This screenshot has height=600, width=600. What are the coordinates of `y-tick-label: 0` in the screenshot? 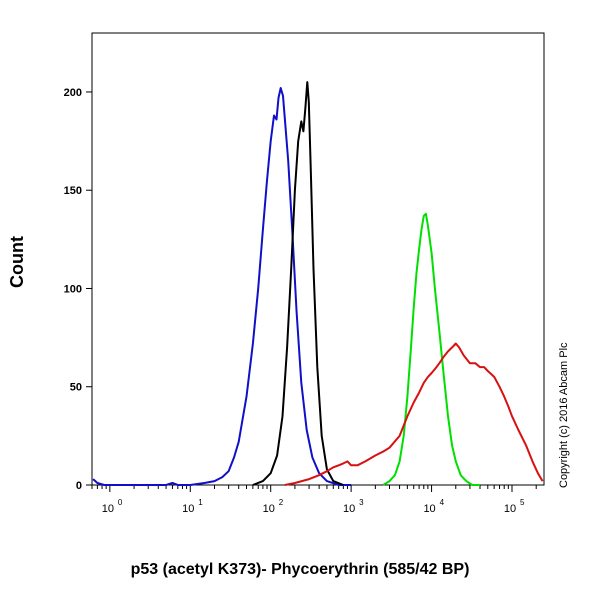 It's located at (79, 486).